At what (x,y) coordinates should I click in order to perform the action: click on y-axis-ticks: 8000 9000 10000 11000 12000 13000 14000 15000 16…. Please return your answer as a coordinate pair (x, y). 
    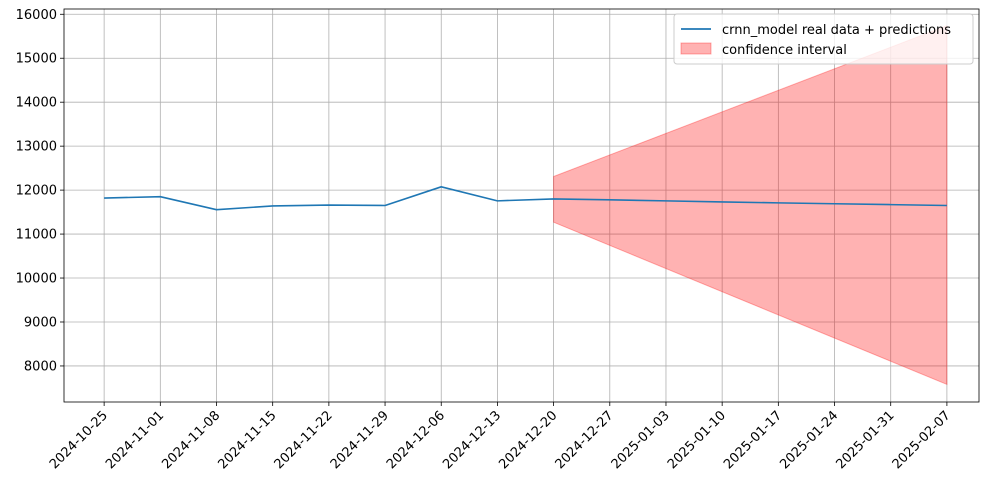
    Looking at the image, I should click on (40, 191).